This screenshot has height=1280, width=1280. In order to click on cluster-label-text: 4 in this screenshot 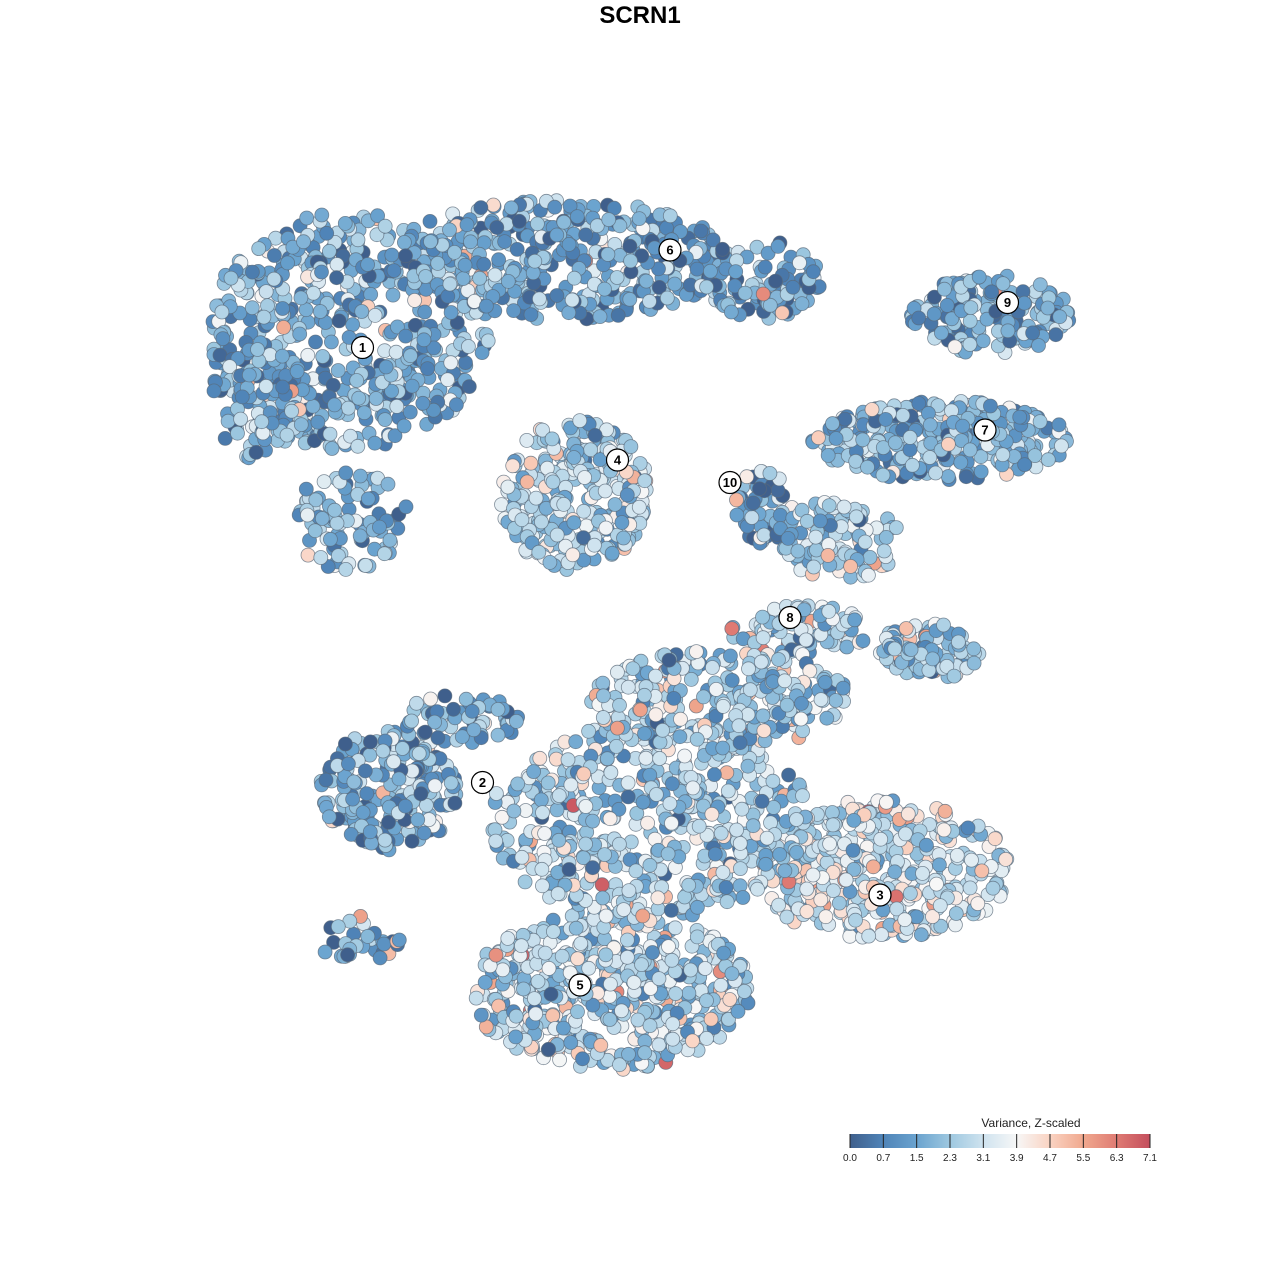, I will do `click(618, 460)`.